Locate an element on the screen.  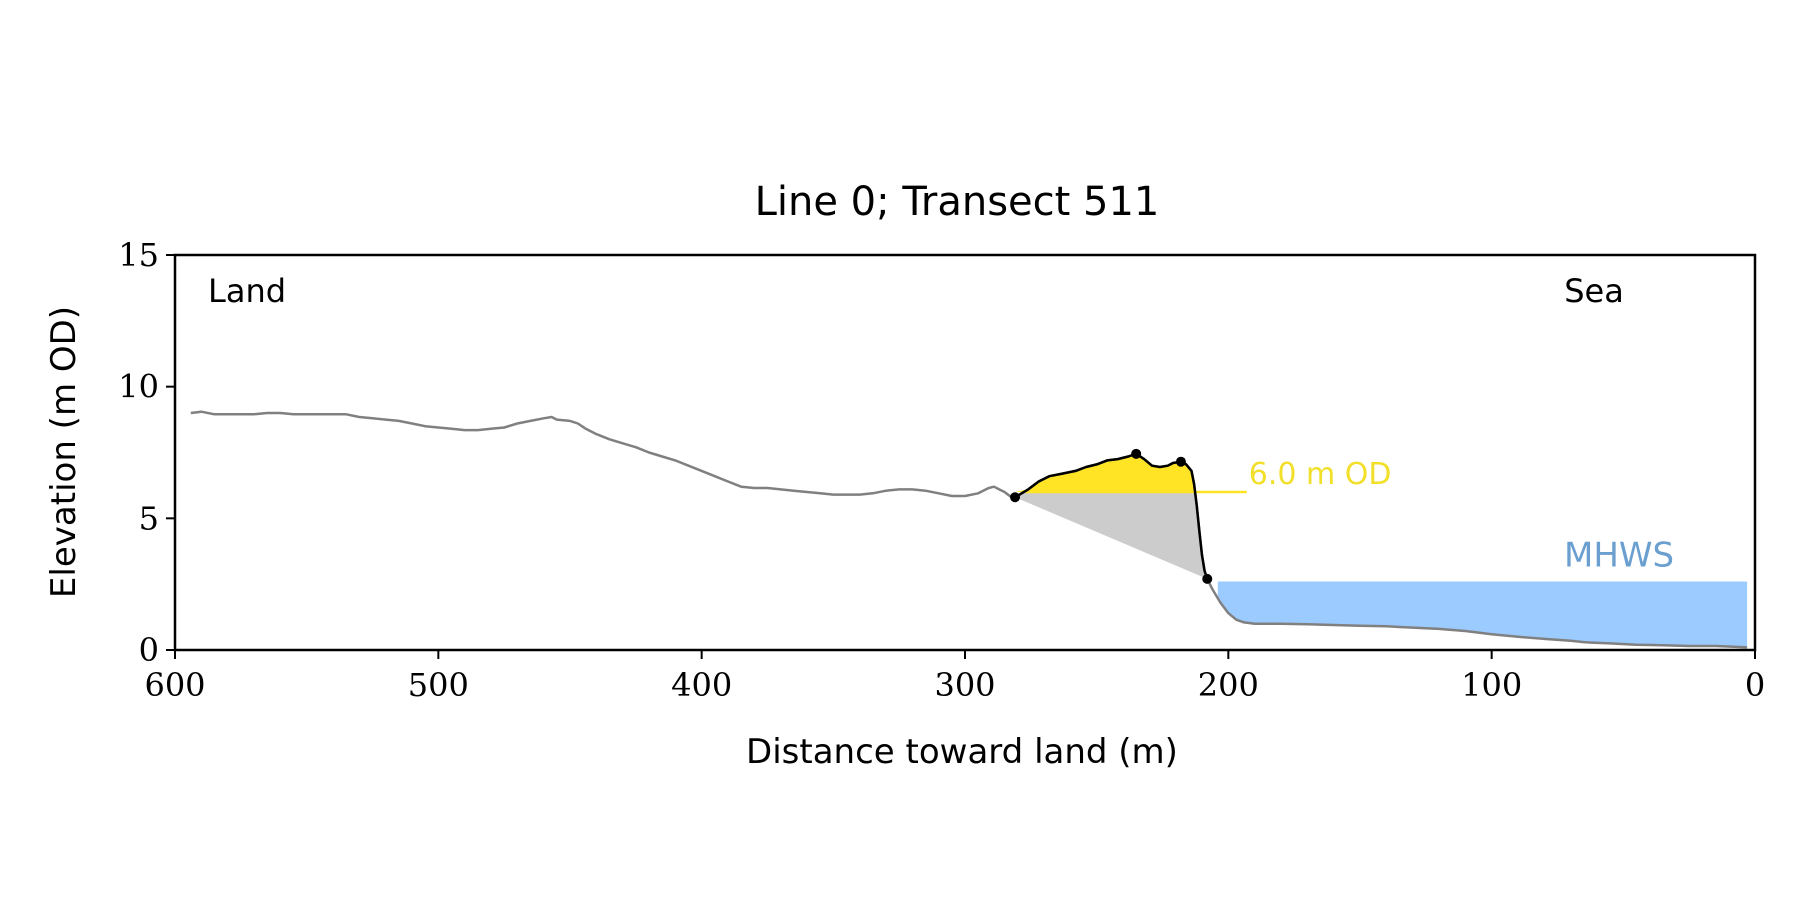
corner-label-sea: Sea is located at coordinates (1594, 291).